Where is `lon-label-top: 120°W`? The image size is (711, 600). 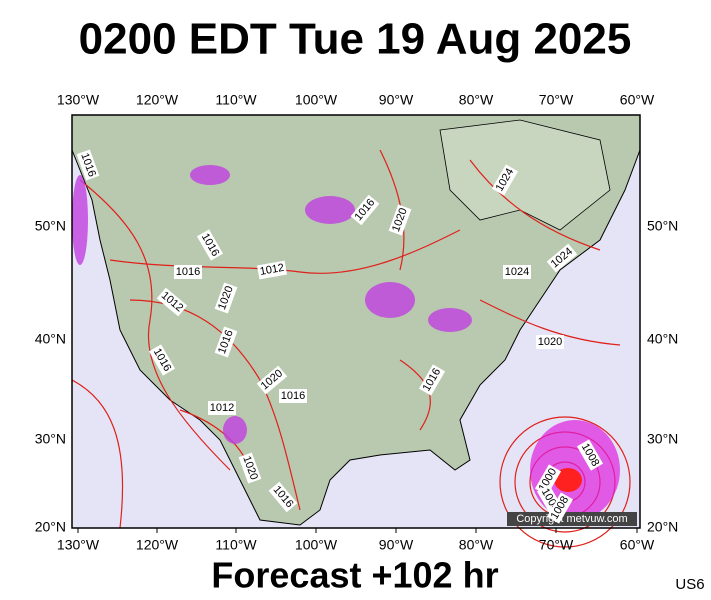
lon-label-top: 120°W is located at coordinates (157, 100).